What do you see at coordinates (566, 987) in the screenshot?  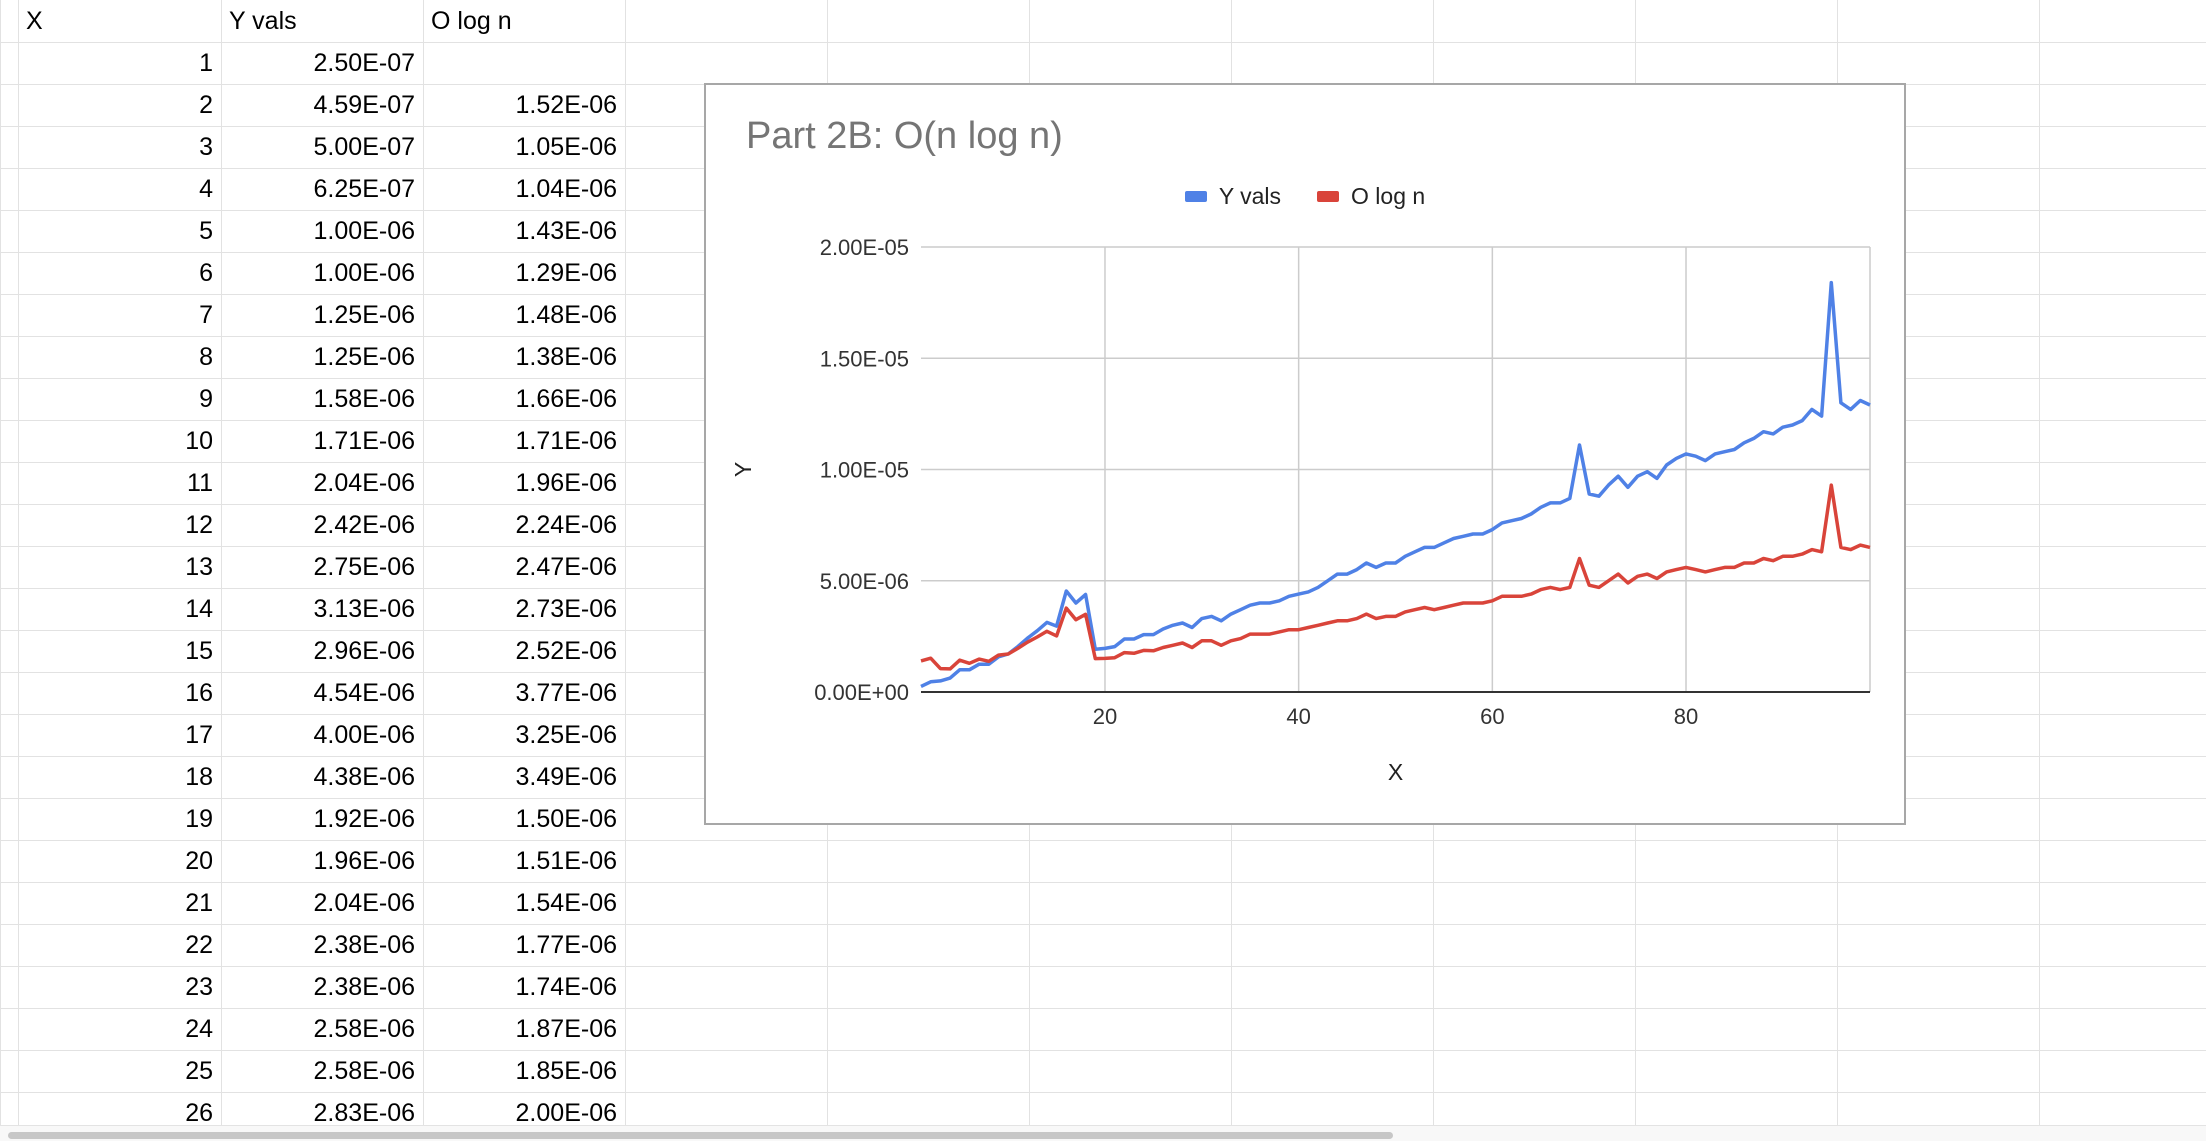 I see `sheet-cell: 1.74E-06` at bounding box center [566, 987].